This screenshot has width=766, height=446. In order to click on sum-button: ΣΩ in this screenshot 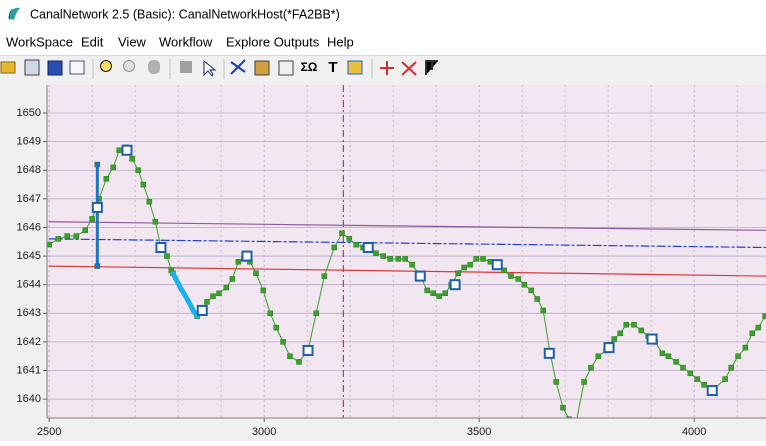, I will do `click(309, 67)`.